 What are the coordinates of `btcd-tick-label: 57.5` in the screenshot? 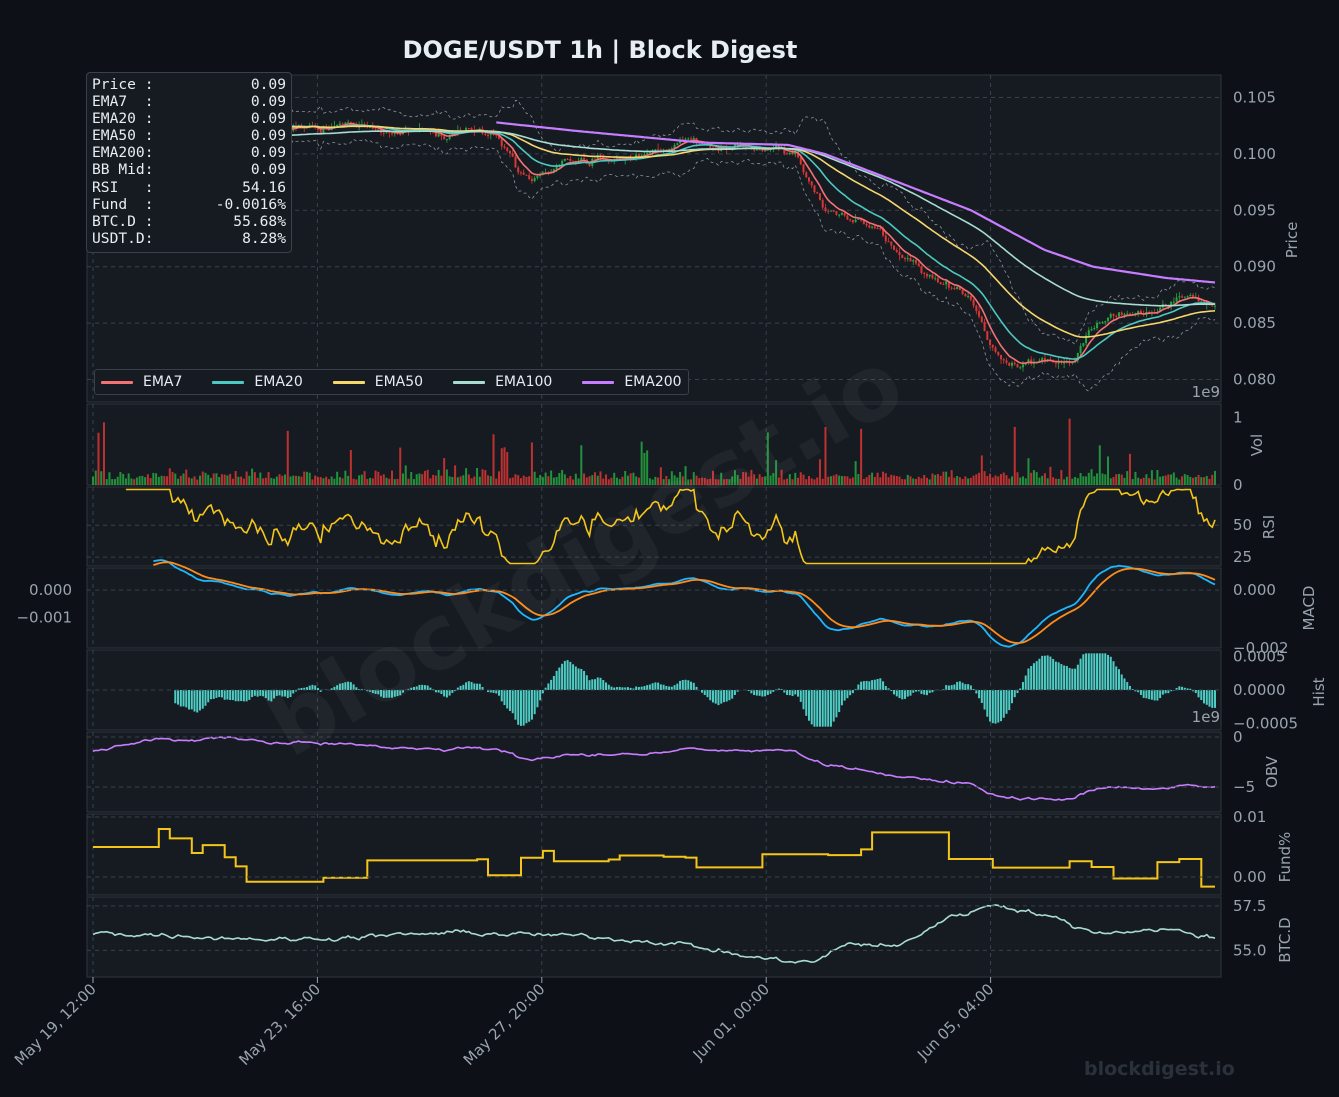 It's located at (1249, 906).